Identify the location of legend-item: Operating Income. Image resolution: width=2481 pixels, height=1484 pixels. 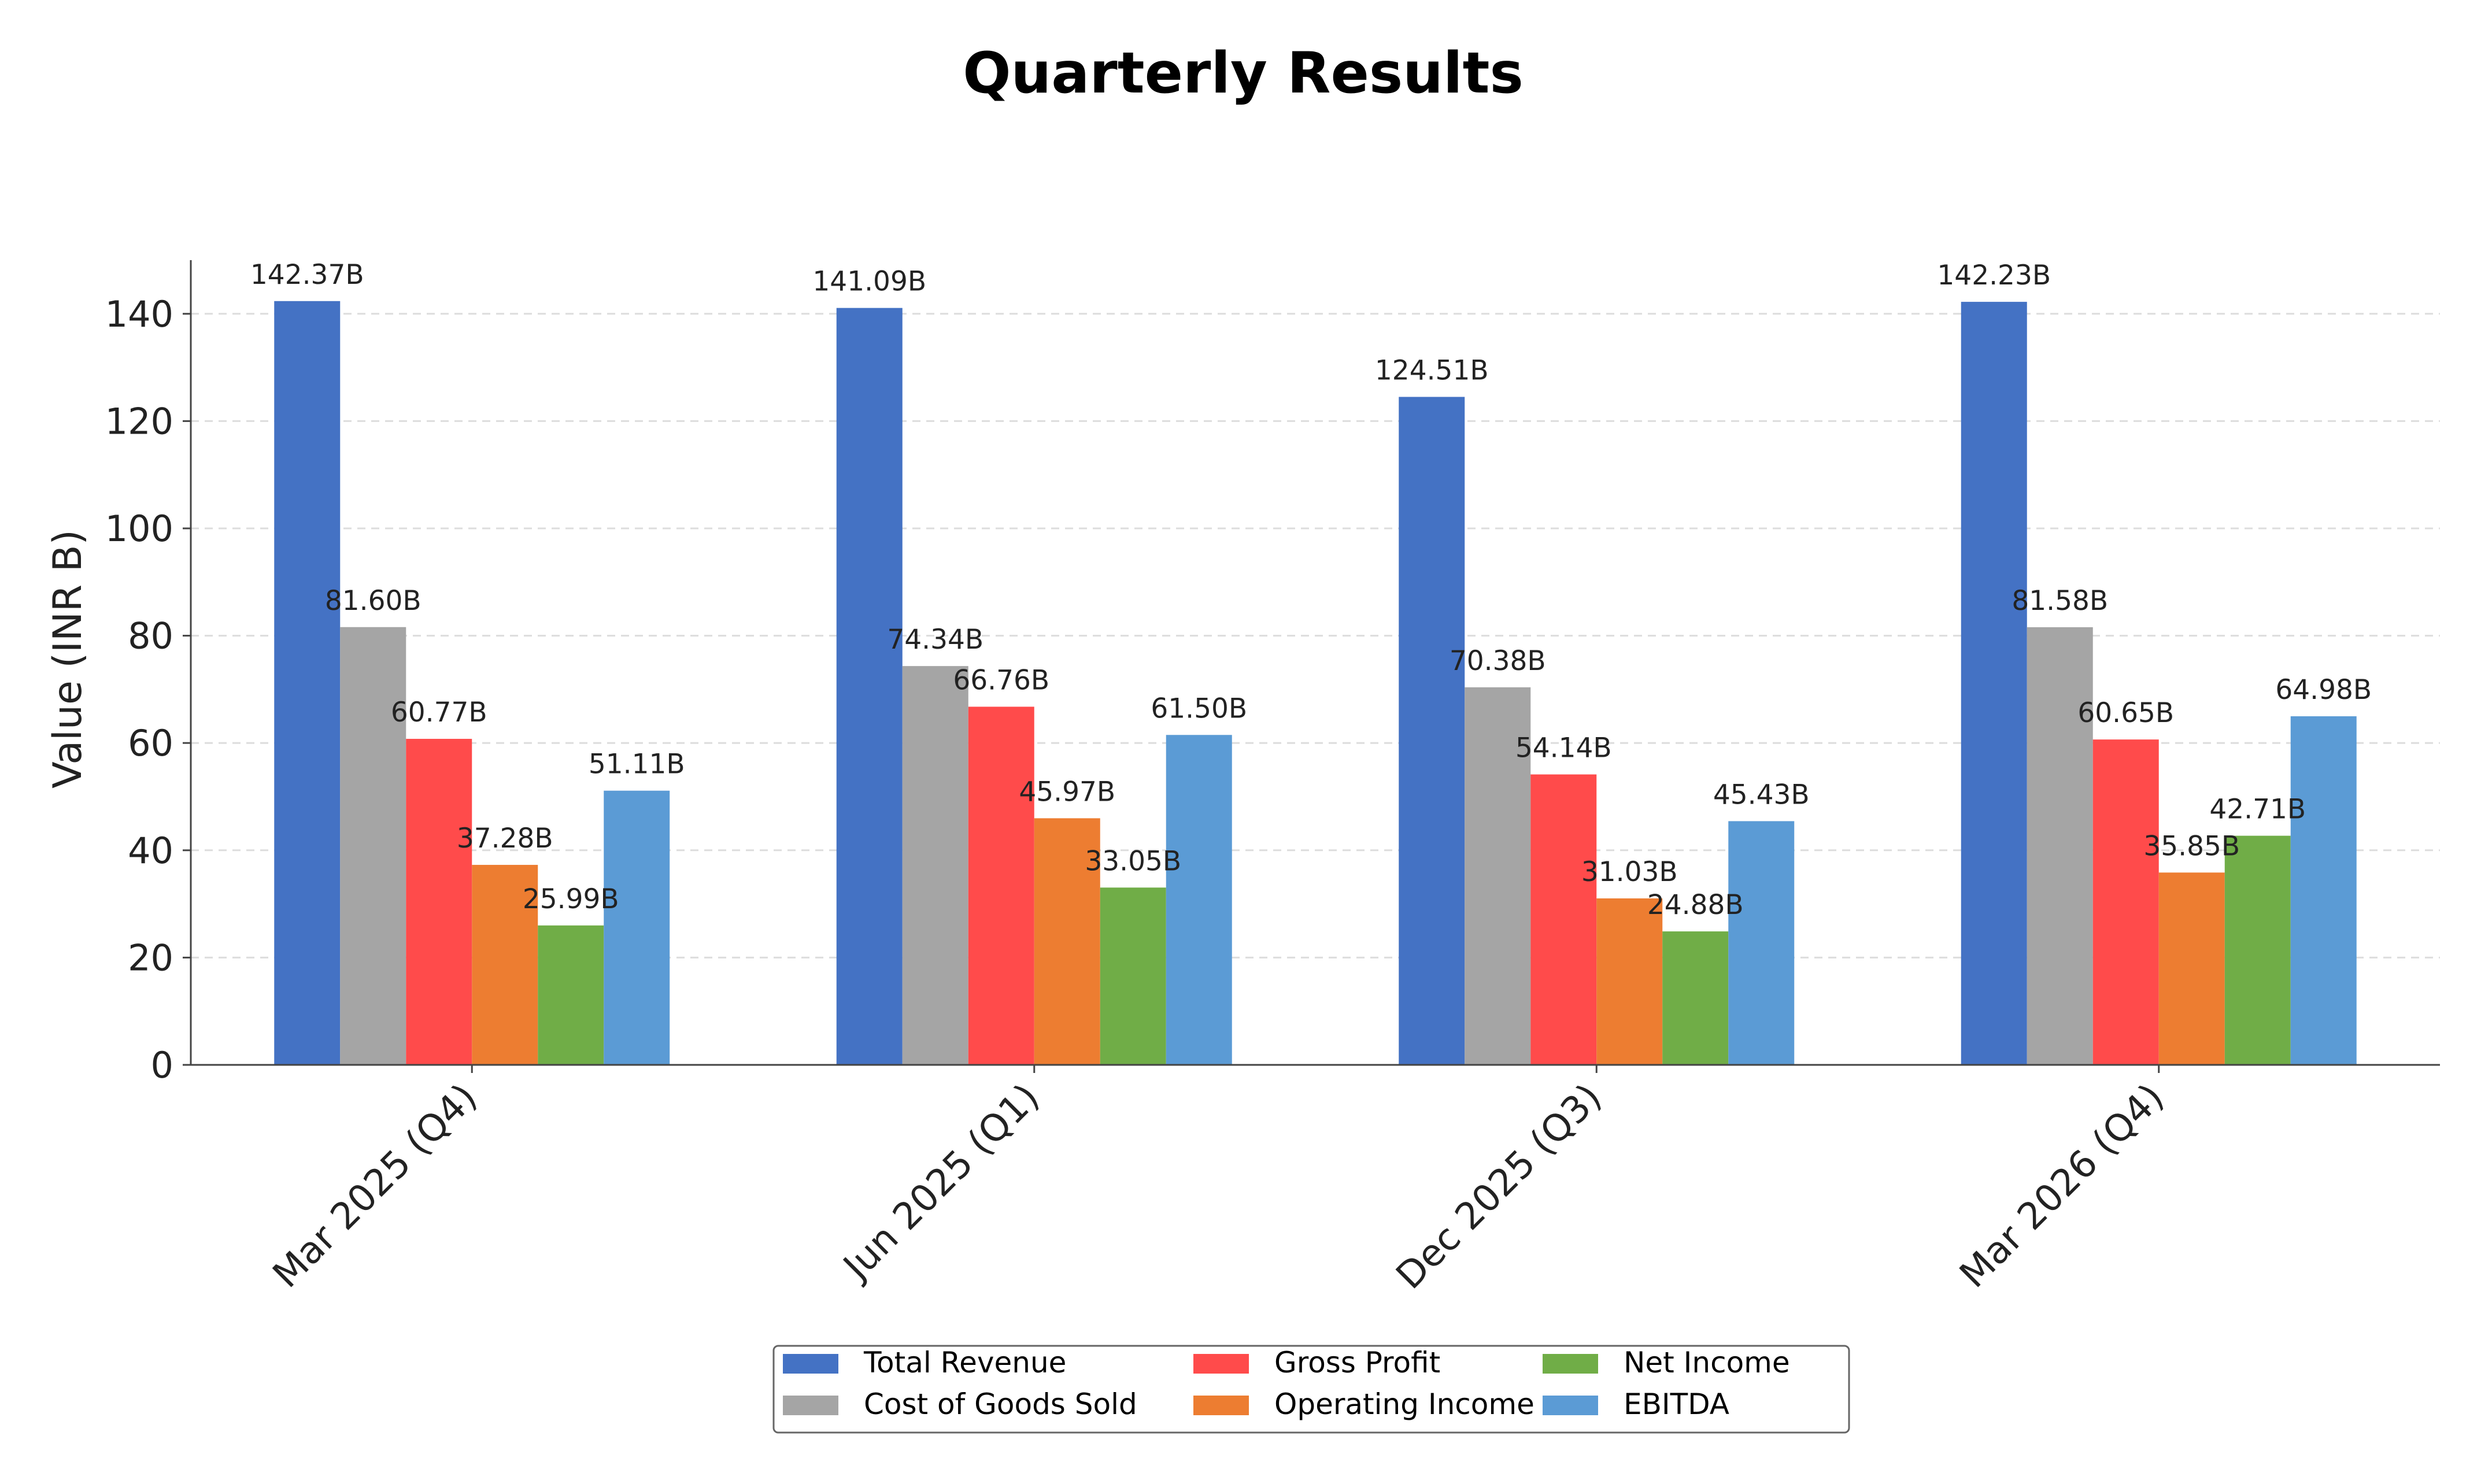
(1364, 1404).